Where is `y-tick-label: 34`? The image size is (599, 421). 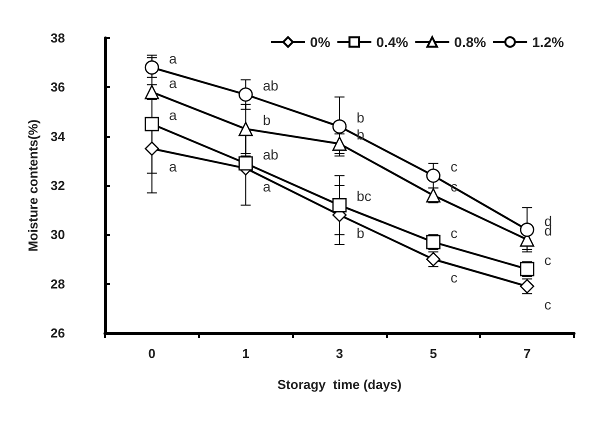 y-tick-label: 34 is located at coordinates (58, 136).